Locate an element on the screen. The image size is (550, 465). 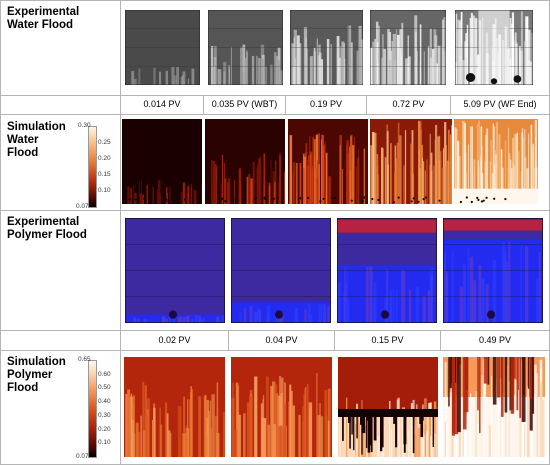
water-caption-4: 0.72 PV is located at coordinates (408, 104).